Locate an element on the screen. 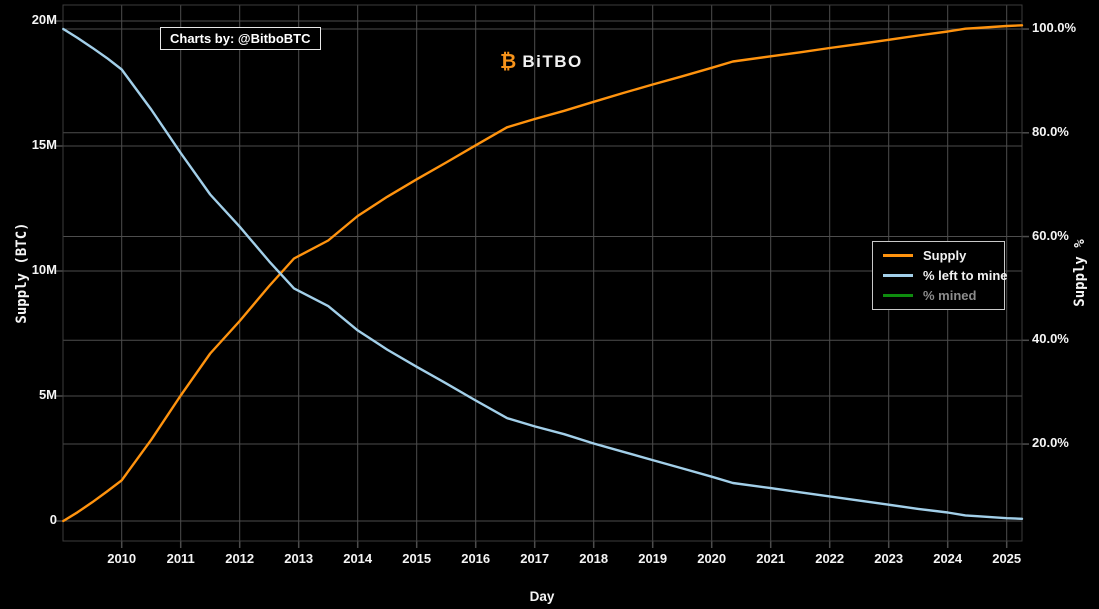 This screenshot has height=609, width=1099. charts-by-annotation: Charts by: @BitboBTC is located at coordinates (240, 38).